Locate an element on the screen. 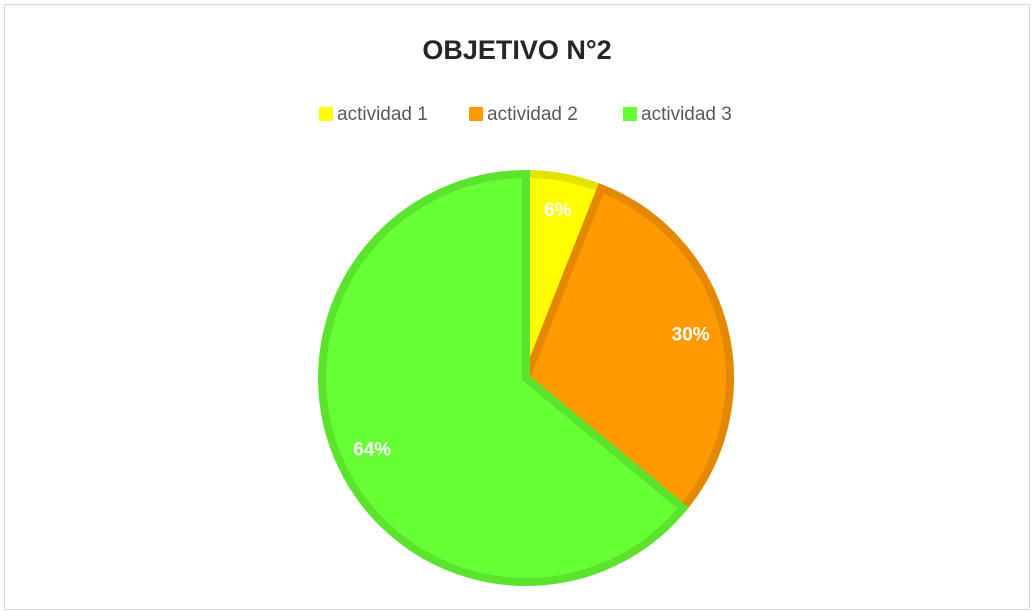 The height and width of the screenshot is (611, 1034). data-label: 6% is located at coordinates (558, 210).